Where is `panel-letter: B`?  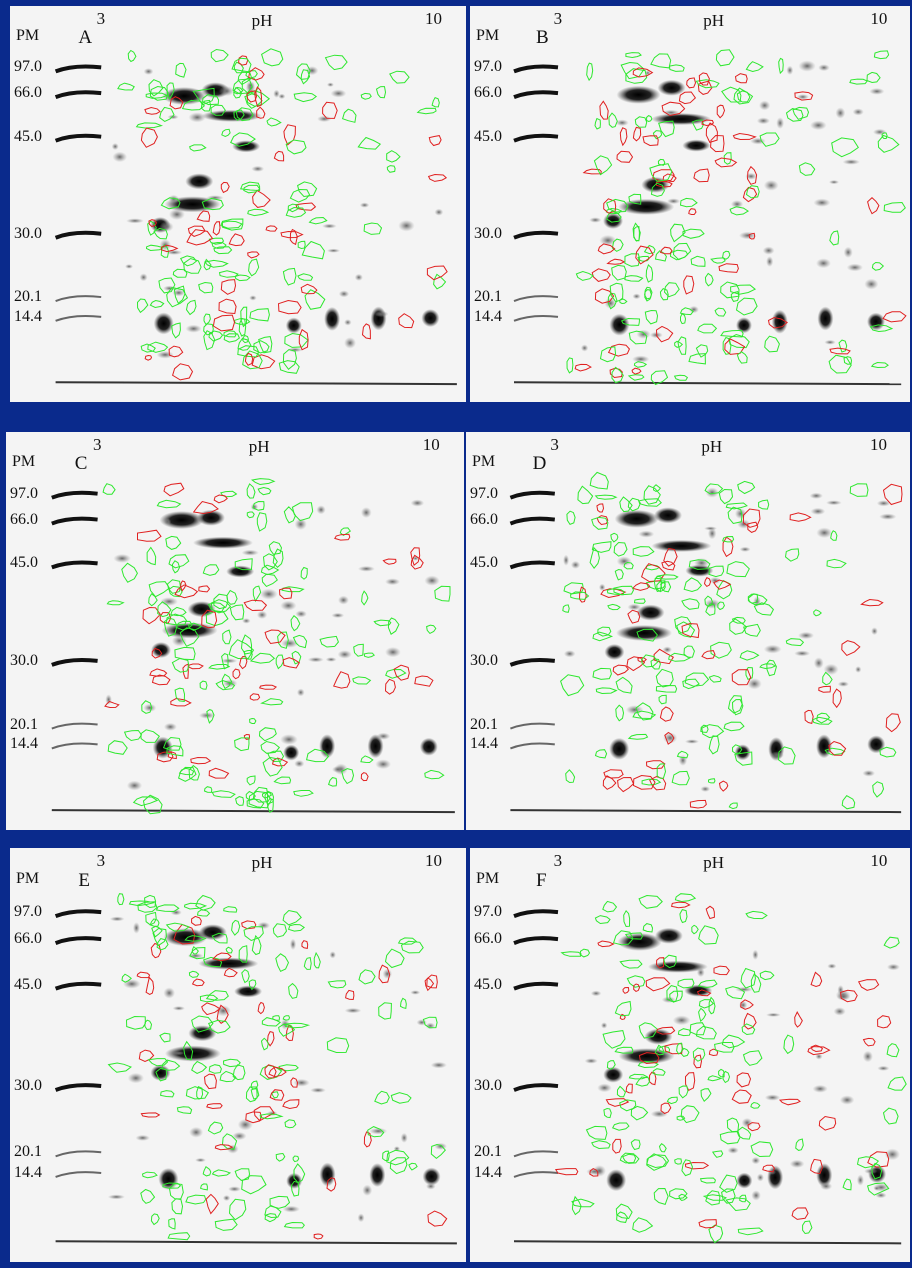 panel-letter: B is located at coordinates (542, 37).